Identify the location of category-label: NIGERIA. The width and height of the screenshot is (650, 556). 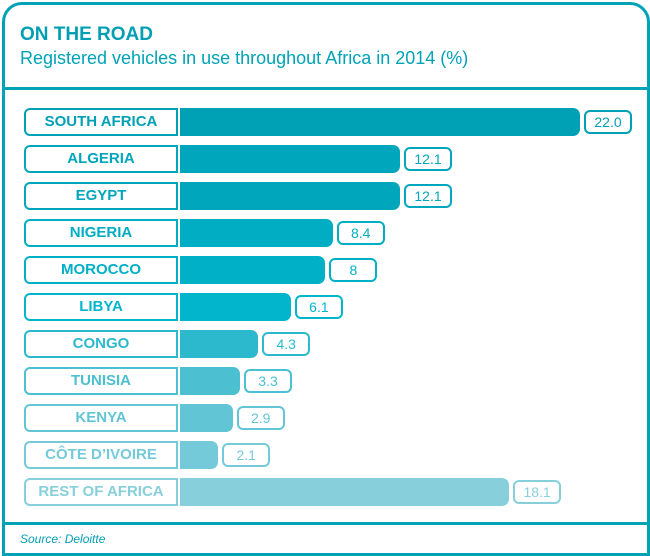
(101, 233).